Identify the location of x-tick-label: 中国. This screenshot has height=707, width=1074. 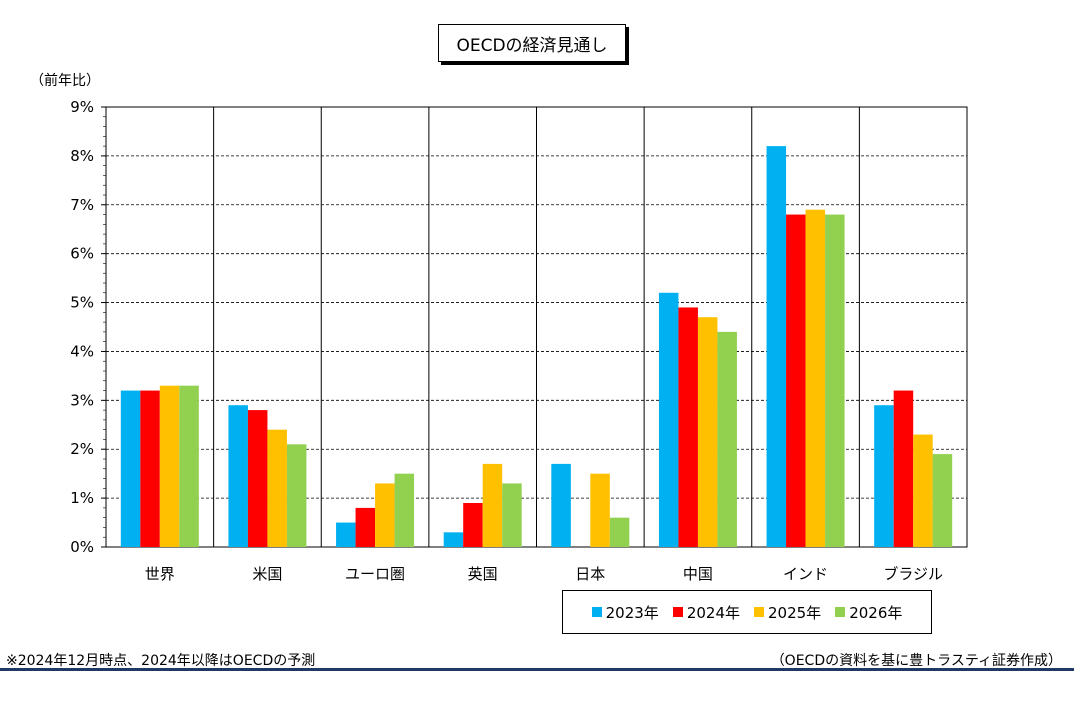
(698, 574).